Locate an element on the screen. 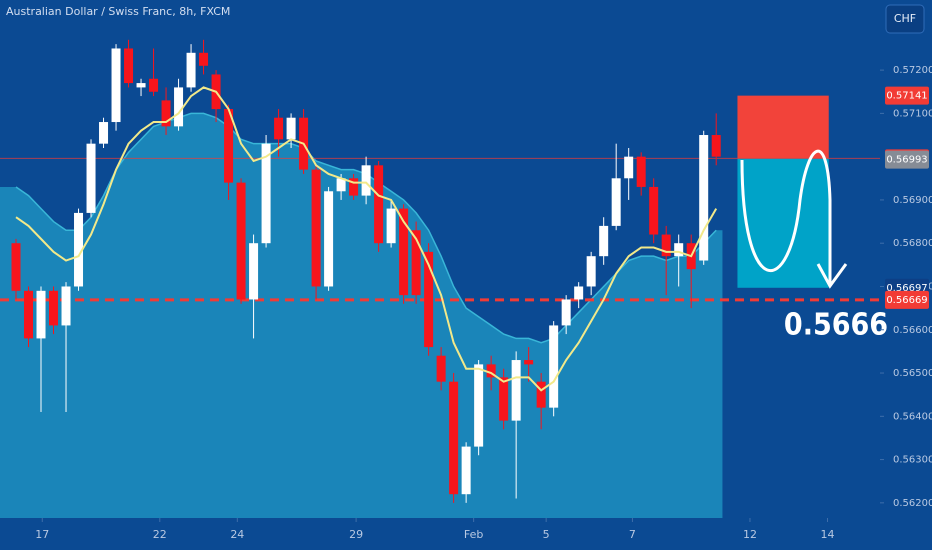 The width and height of the screenshot is (932, 550). price-tag-label: 0.57141 is located at coordinates (906, 96).